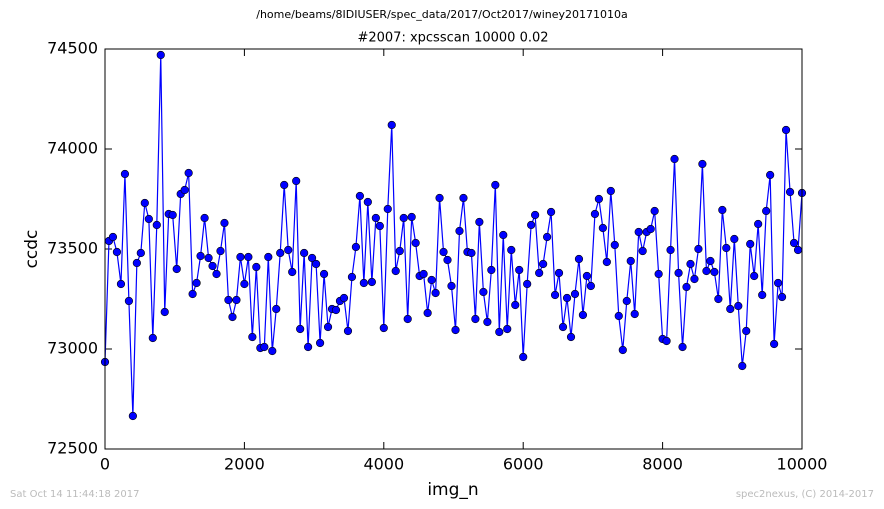  What do you see at coordinates (244, 464) in the screenshot?
I see `x-tick-label: 2000` at bounding box center [244, 464].